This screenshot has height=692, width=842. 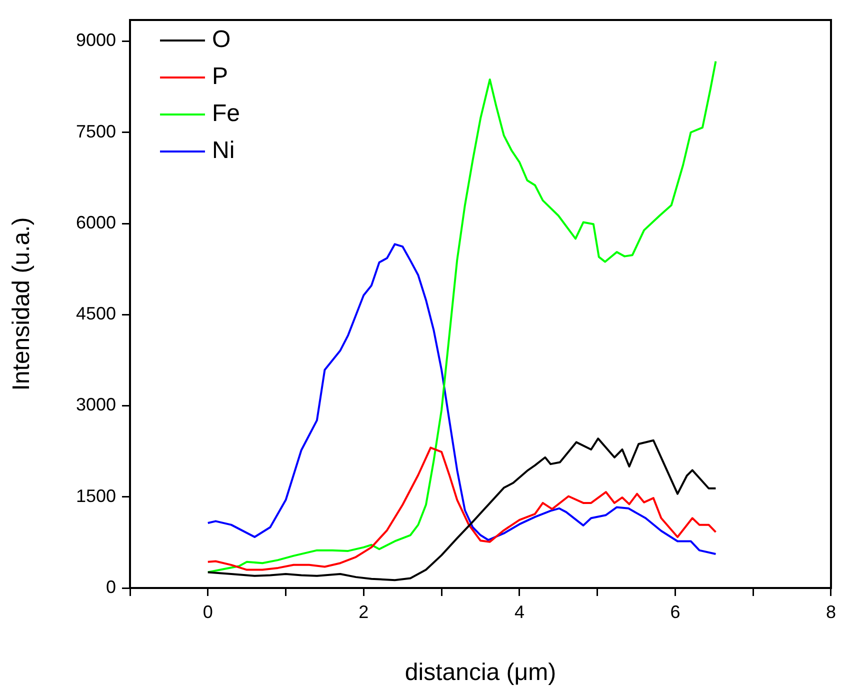 What do you see at coordinates (96, 314) in the screenshot?
I see `y-tick-label: 4500` at bounding box center [96, 314].